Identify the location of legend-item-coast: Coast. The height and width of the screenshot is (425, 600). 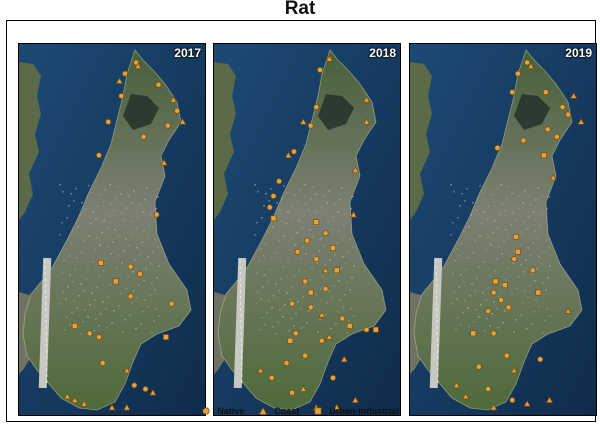
(278, 411).